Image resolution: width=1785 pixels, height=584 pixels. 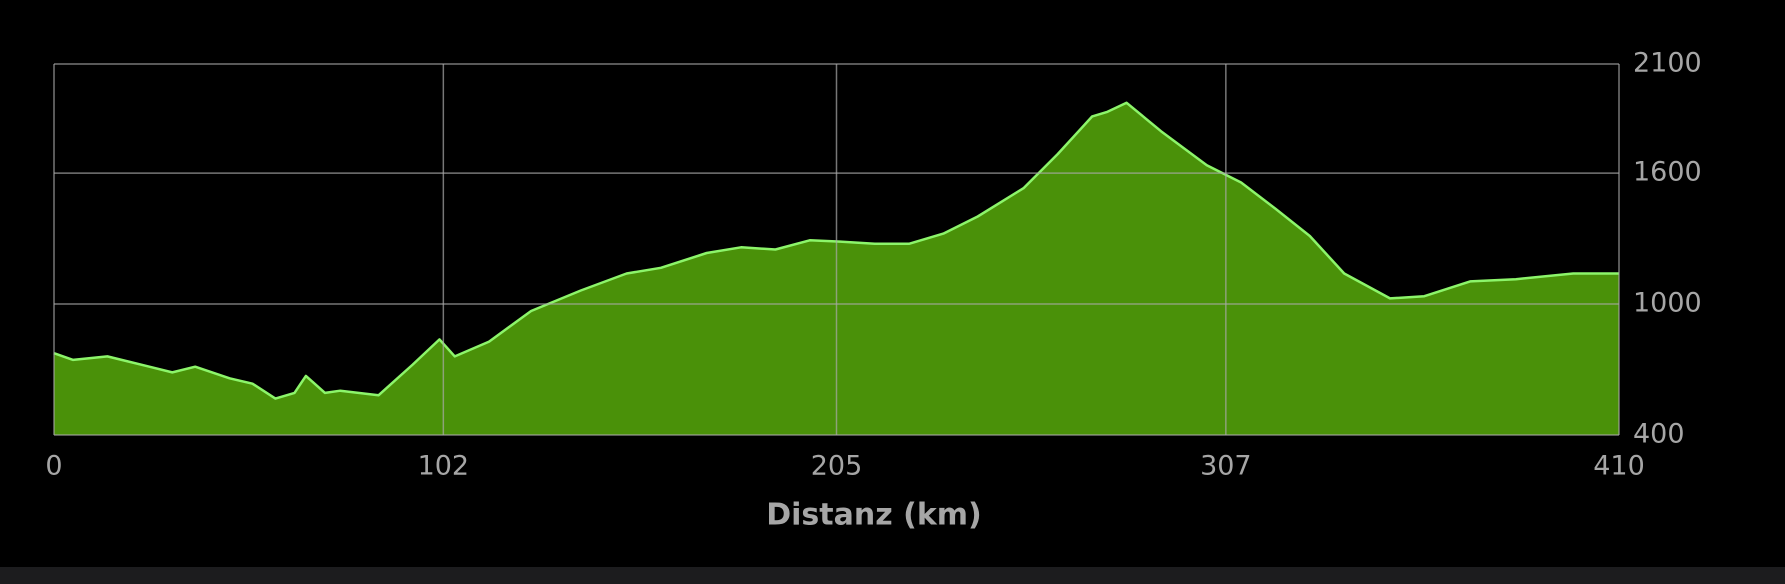 I want to click on x-tick-label: 0, so click(x=53, y=466).